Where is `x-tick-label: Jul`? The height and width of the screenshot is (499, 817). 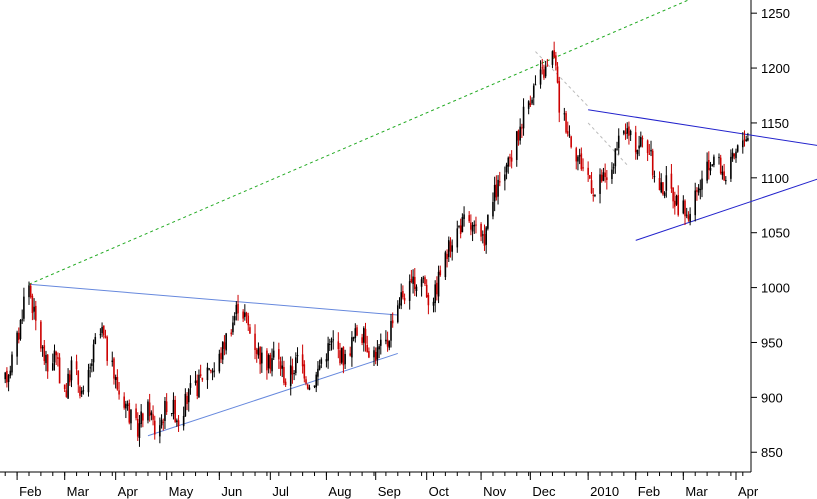 x-tick-label: Jul is located at coordinates (280, 491).